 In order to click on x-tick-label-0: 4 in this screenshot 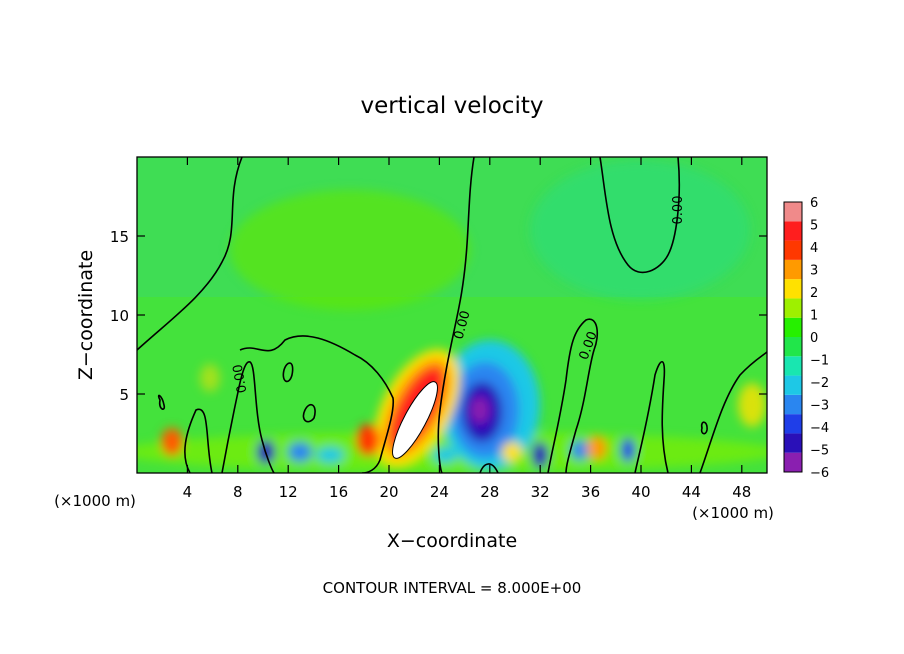, I will do `click(188, 492)`.